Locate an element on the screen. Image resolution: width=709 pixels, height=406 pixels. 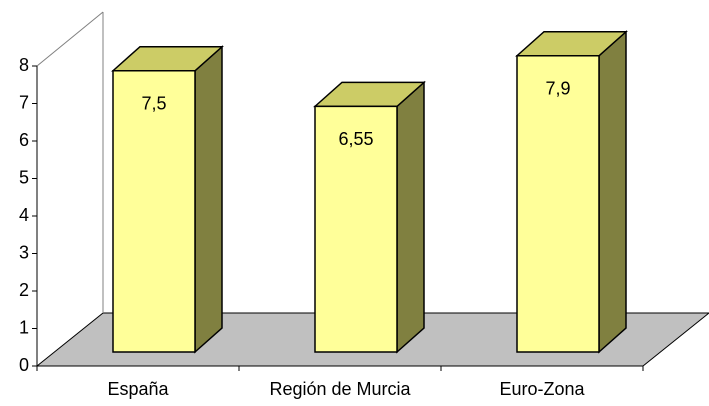
y-tick-label: 2 is located at coordinates (24, 290).